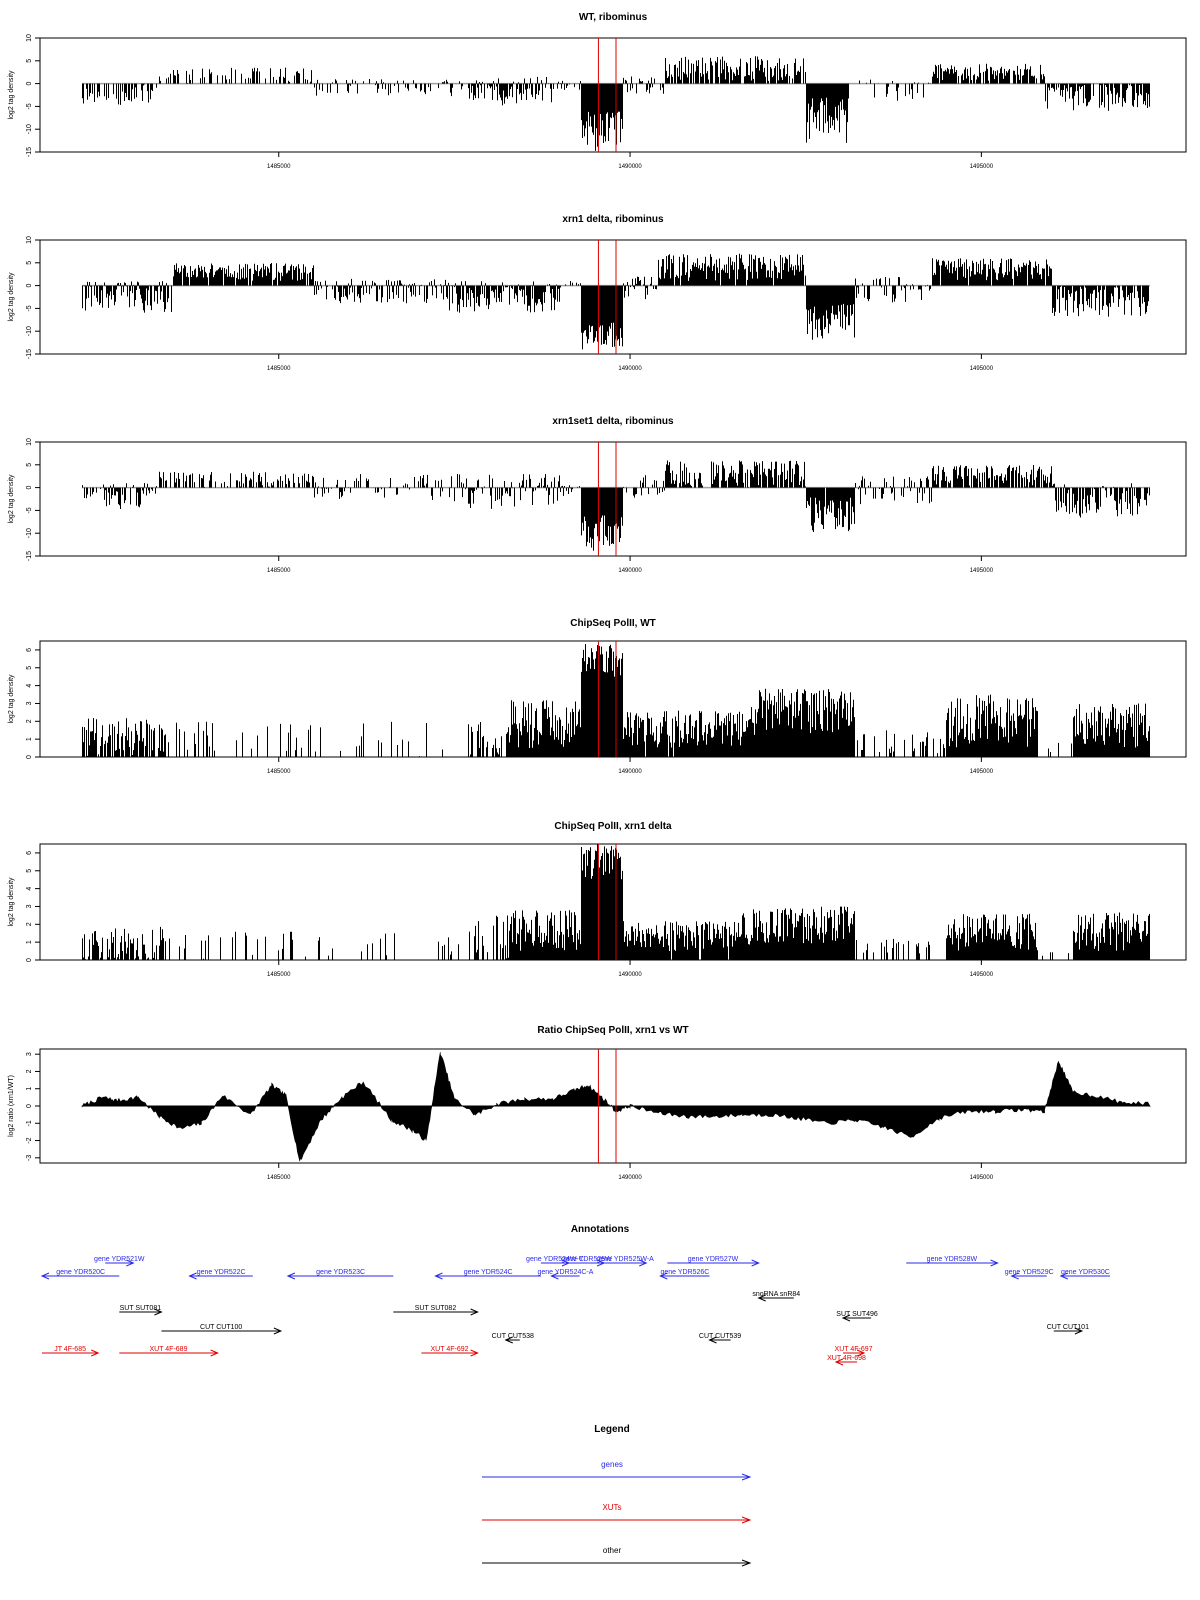 This screenshot has width=1200, height=1600. I want to click on annotations-title: Annotations, so click(600, 1229).